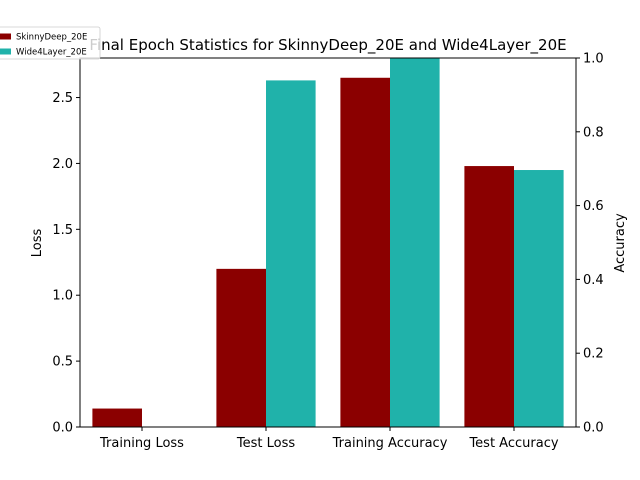 Image resolution: width=640 pixels, height=480 pixels. Describe the element at coordinates (62, 230) in the screenshot. I see `y-tick-label: 1.5` at that location.